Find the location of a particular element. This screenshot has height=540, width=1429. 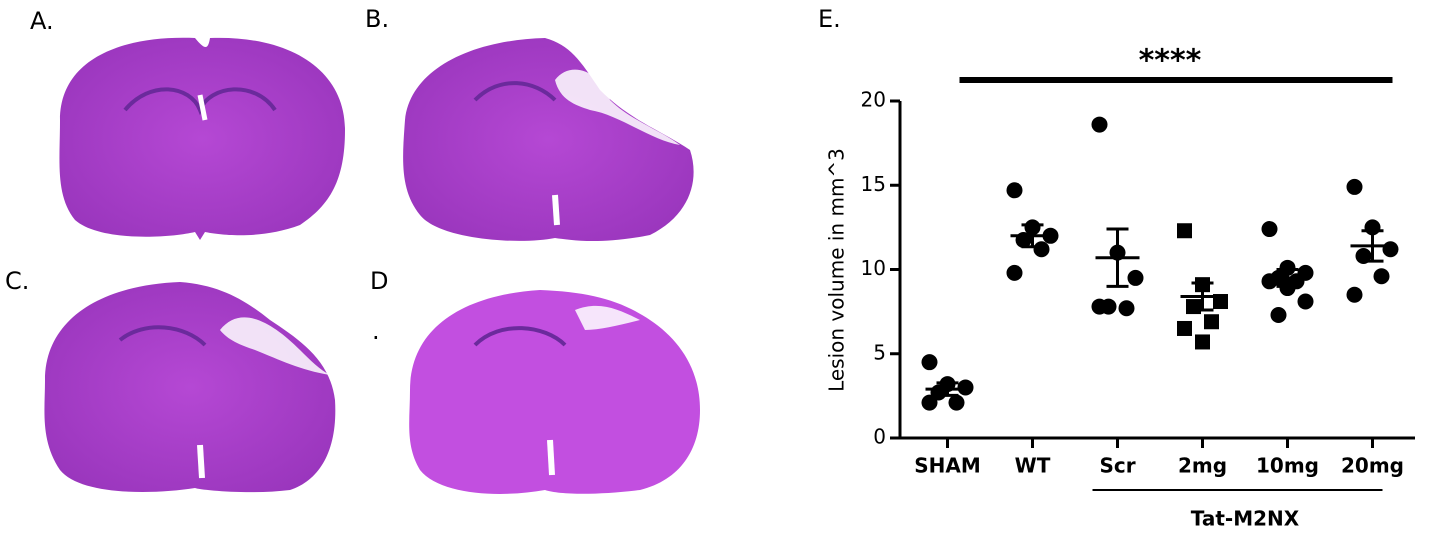

x-tick-label: Scr is located at coordinates (1117, 466).